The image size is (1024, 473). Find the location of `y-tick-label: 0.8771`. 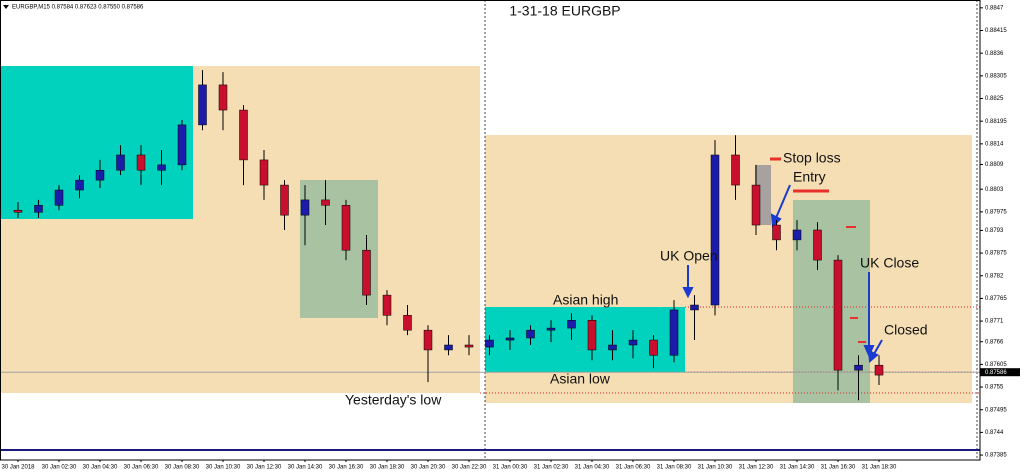

y-tick-label: 0.8771 is located at coordinates (994, 322).